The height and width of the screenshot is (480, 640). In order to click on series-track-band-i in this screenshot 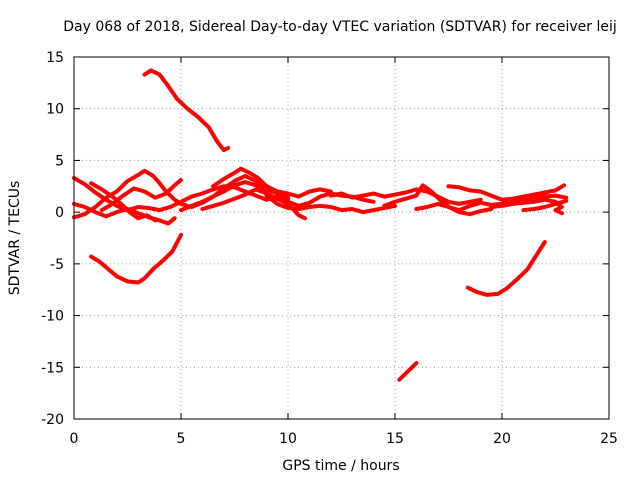, I will do `click(330, 204)`.